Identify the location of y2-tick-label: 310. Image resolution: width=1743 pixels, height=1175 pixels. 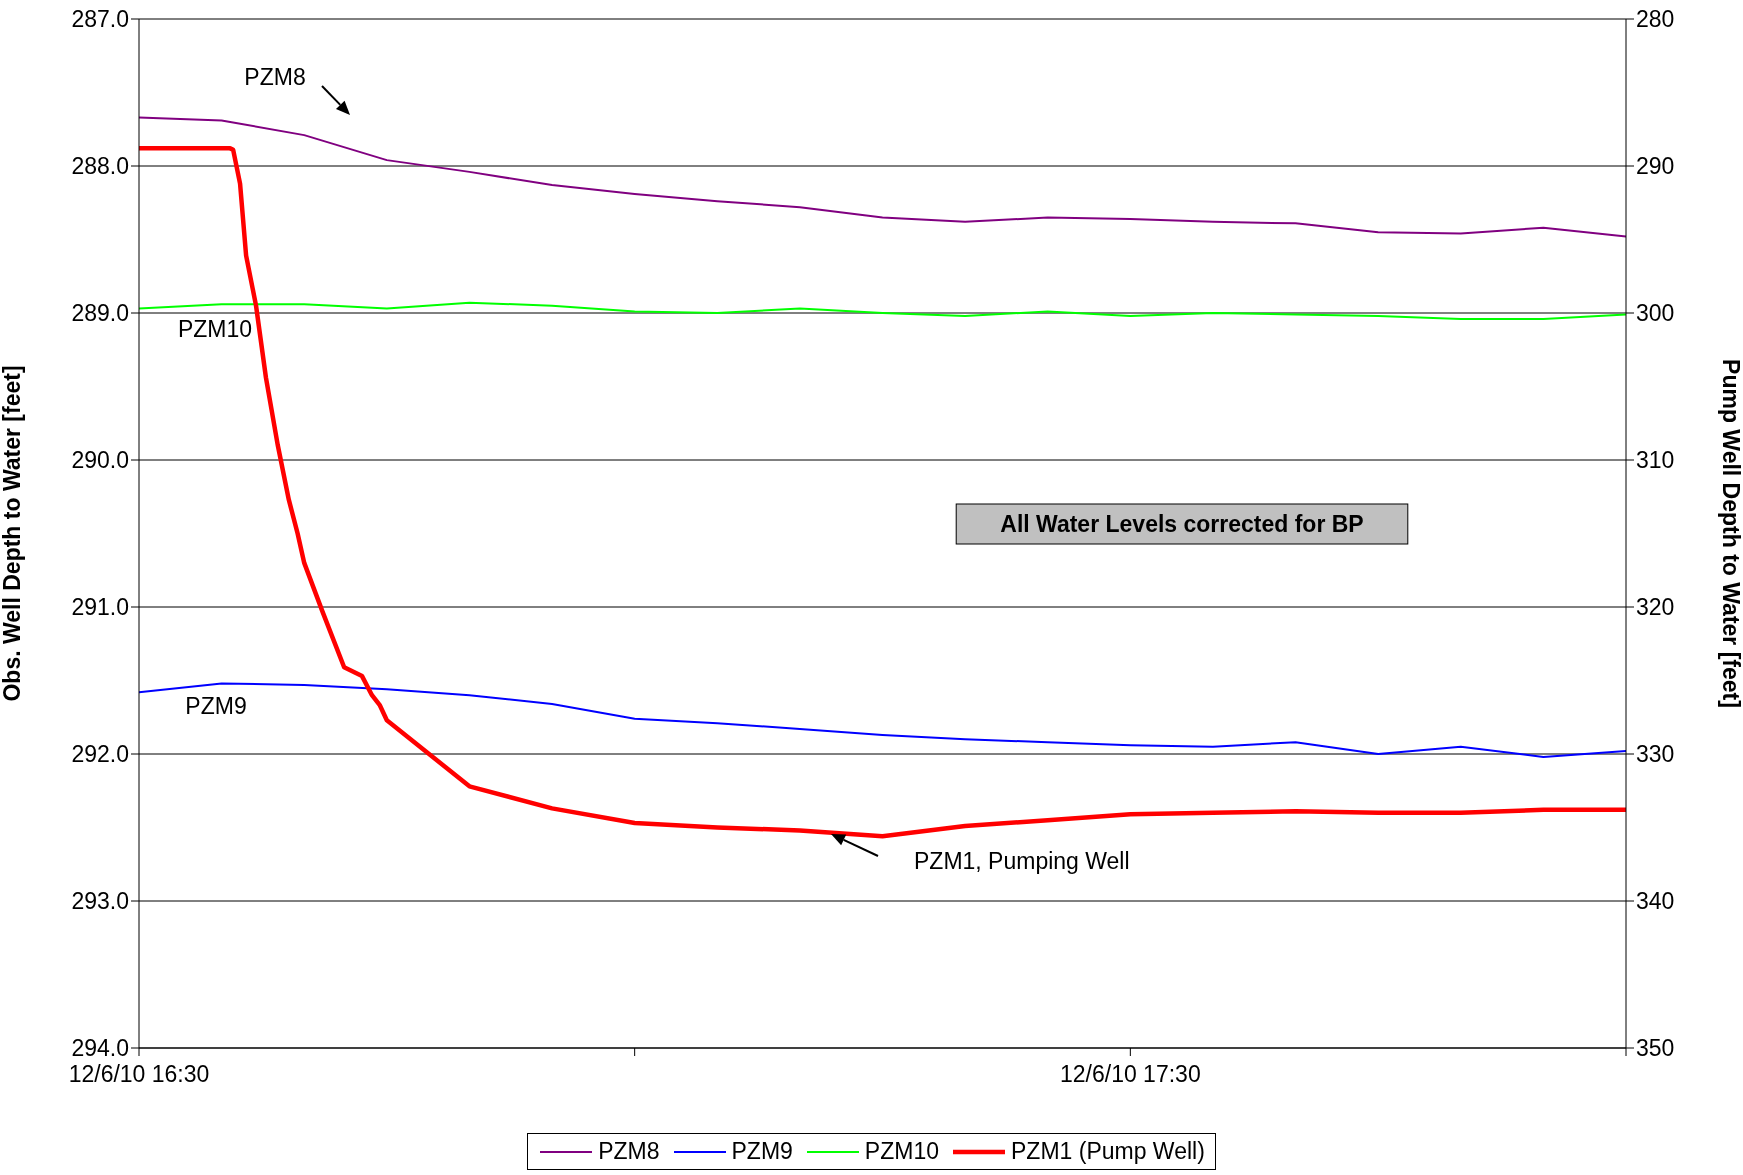
(1655, 460).